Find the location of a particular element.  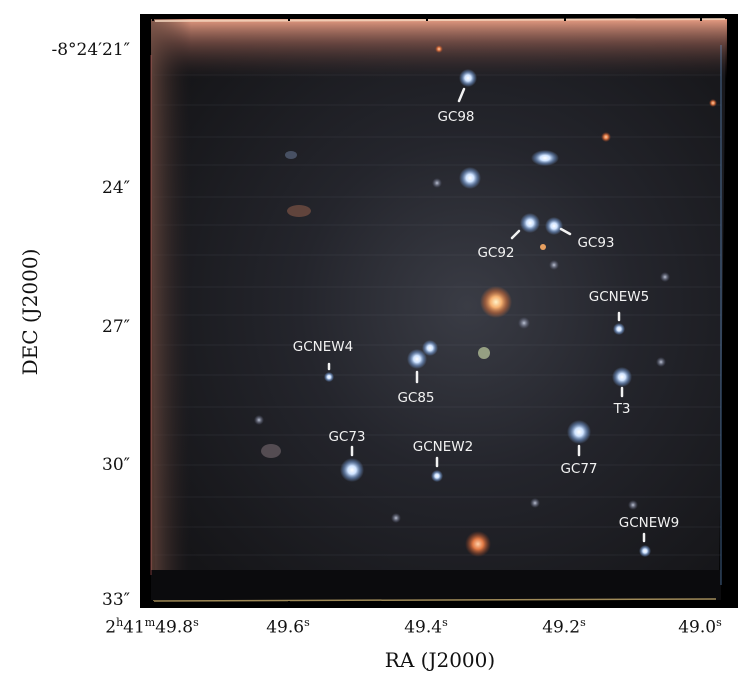

source-label-gc93: GC93 is located at coordinates (595, 243).